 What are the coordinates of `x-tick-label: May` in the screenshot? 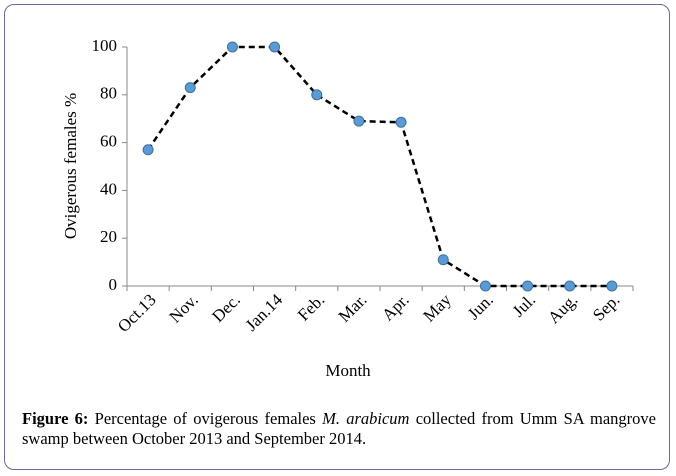 It's located at (437, 308).